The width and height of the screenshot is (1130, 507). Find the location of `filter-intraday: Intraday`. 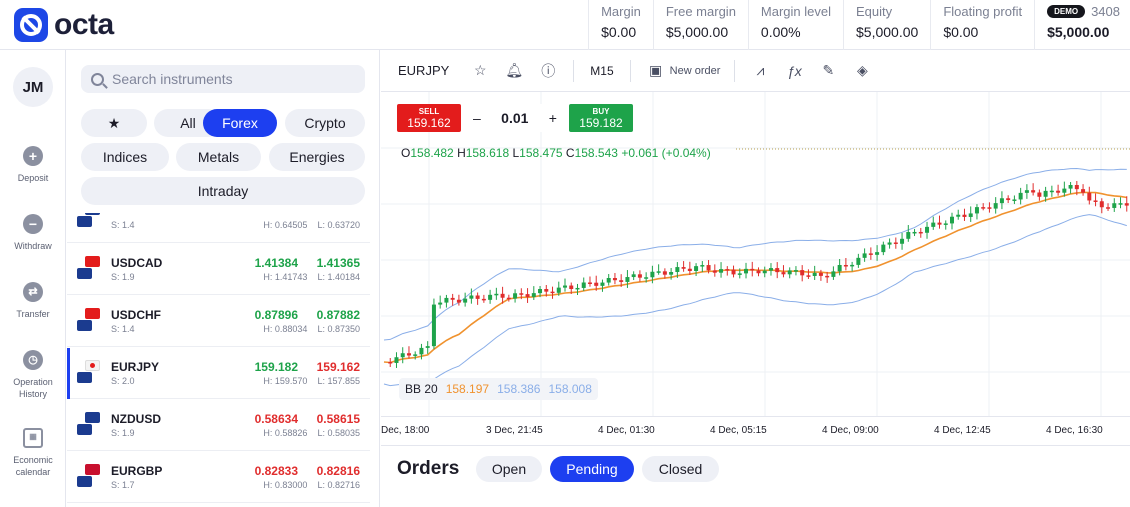

filter-intraday: Intraday is located at coordinates (223, 191).